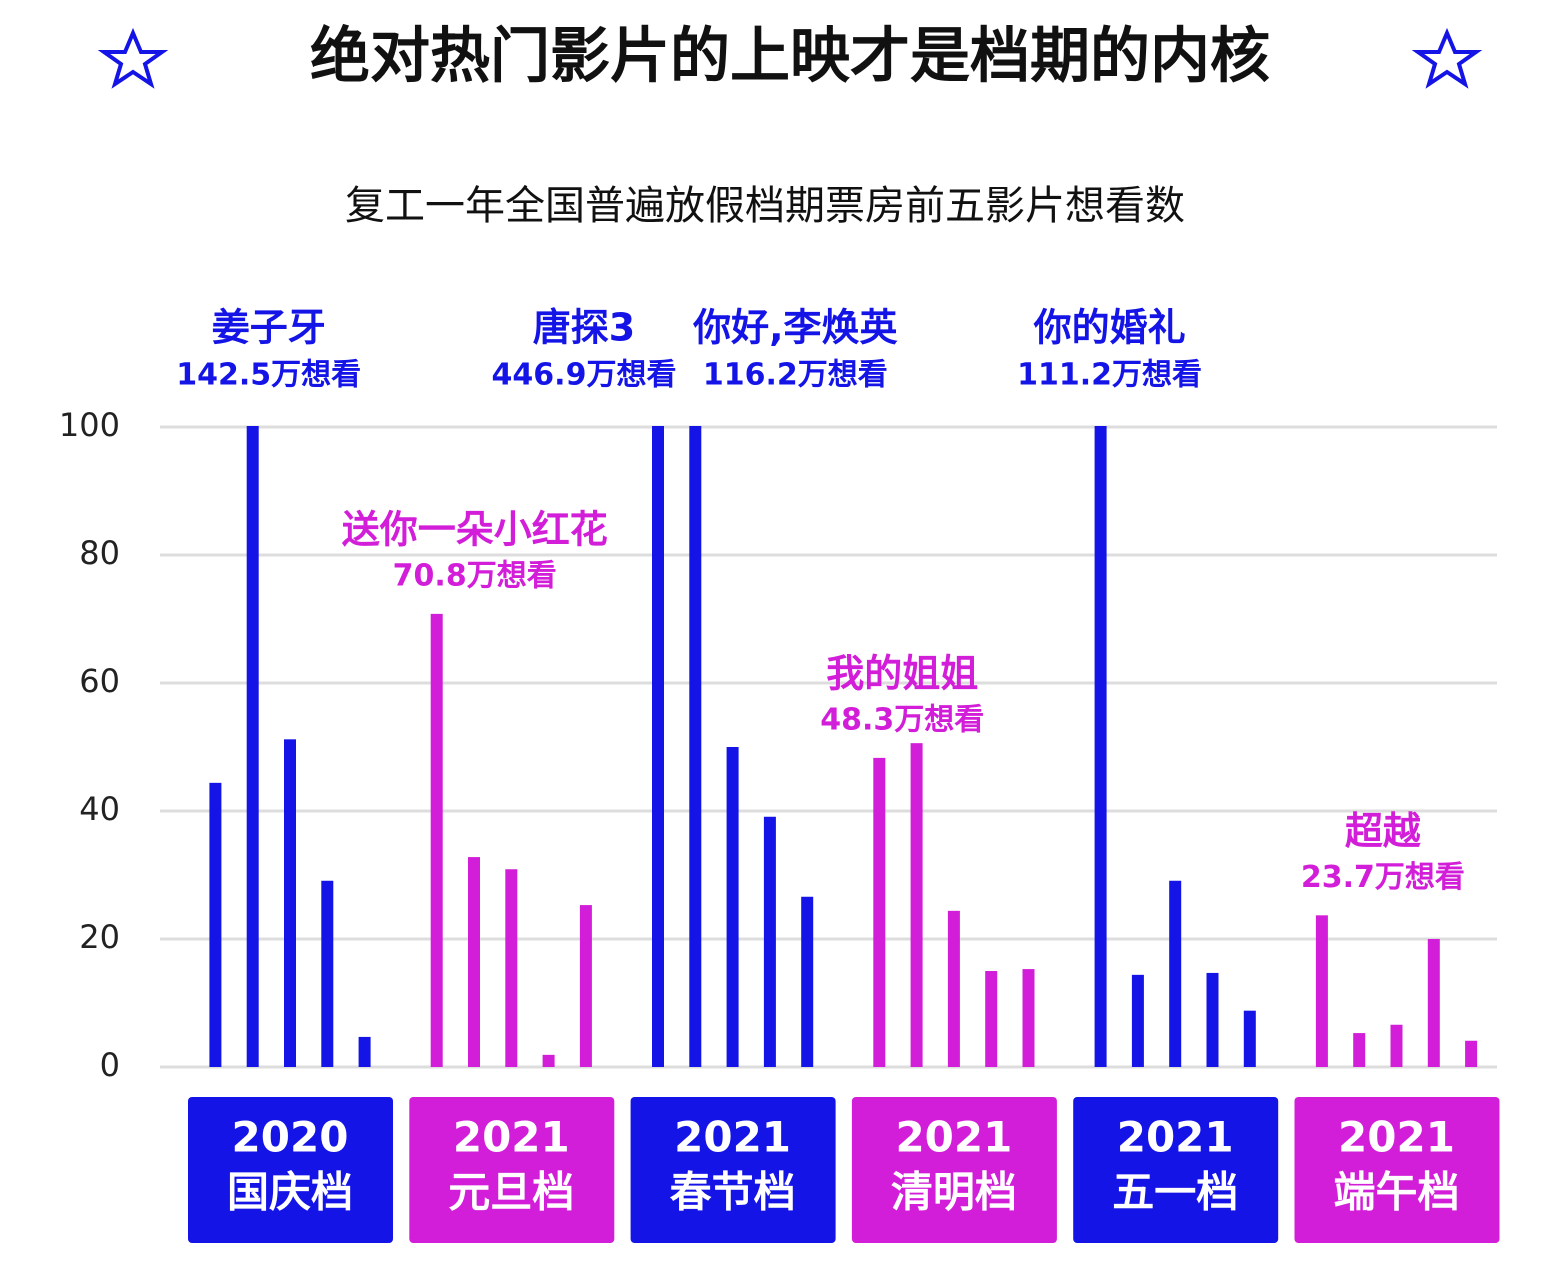 This screenshot has width=1554, height=1266. Describe the element at coordinates (790, 57) in the screenshot. I see `chart-title: 绝对热门影片的上映才是档期的内核` at that location.